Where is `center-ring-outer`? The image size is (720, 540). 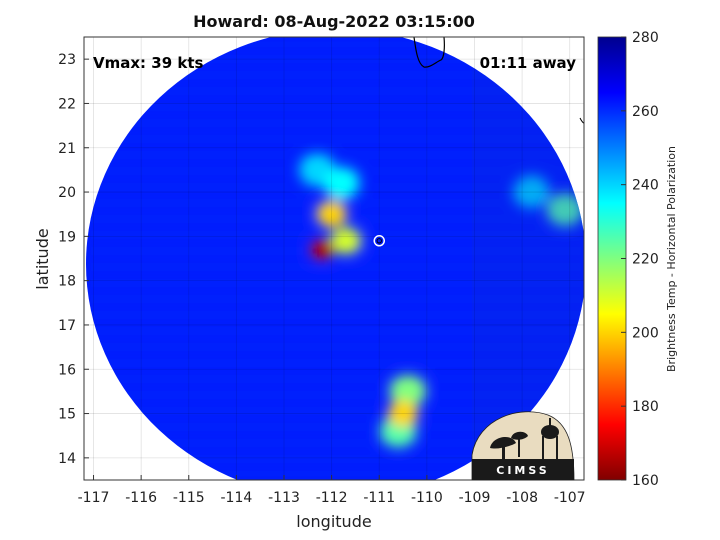 center-ring-outer is located at coordinates (379, 241).